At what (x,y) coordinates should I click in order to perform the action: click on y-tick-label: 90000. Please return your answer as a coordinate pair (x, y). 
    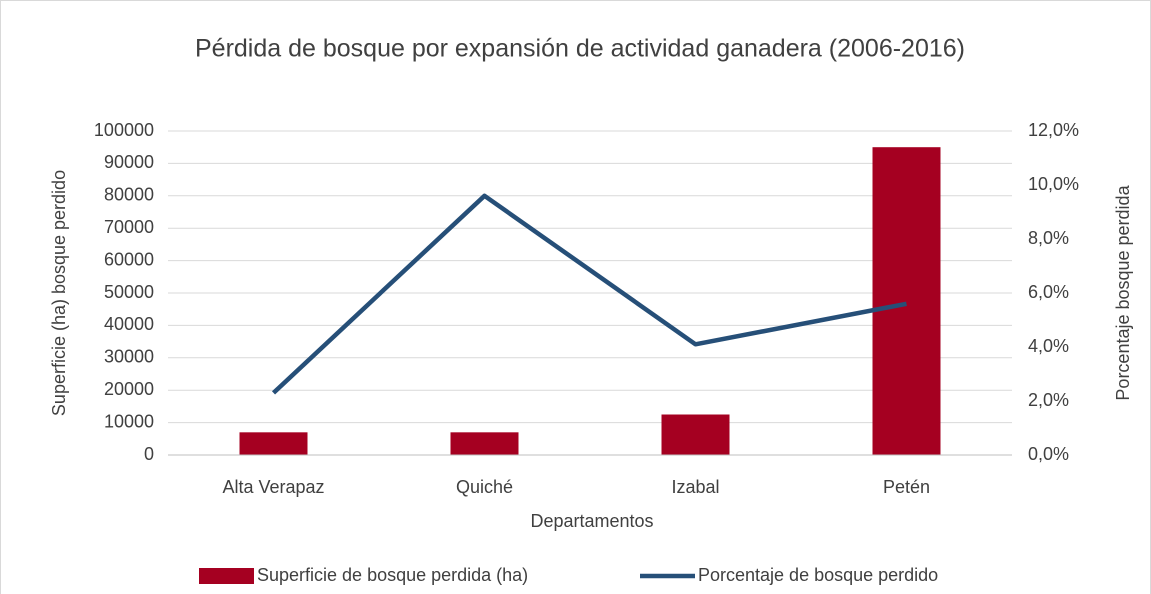
    Looking at the image, I should click on (129, 162).